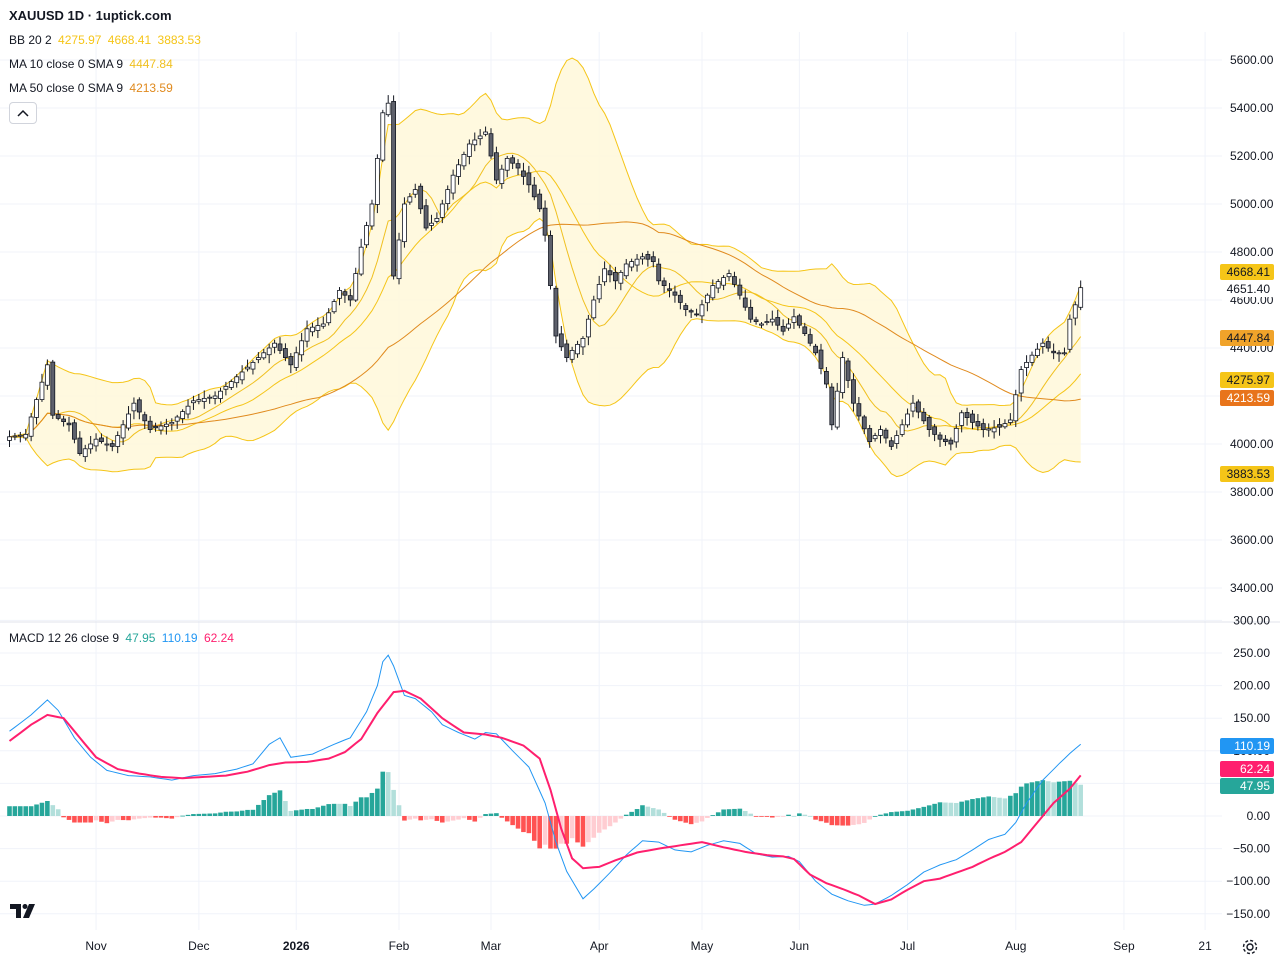 The image size is (1280, 960). What do you see at coordinates (179, 40) in the screenshot?
I see `bb-lower-value: 3883.53` at bounding box center [179, 40].